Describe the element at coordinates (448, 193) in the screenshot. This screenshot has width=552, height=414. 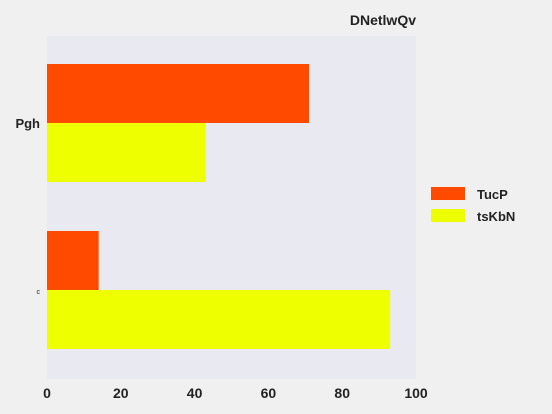
I see `legend-swatch-TucP` at that location.